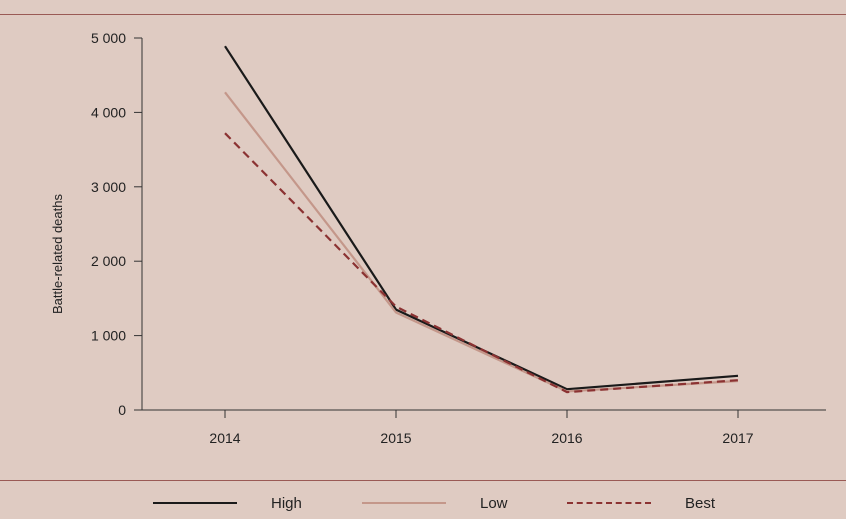  I want to click on y-tick-label: 2 000, so click(108, 261).